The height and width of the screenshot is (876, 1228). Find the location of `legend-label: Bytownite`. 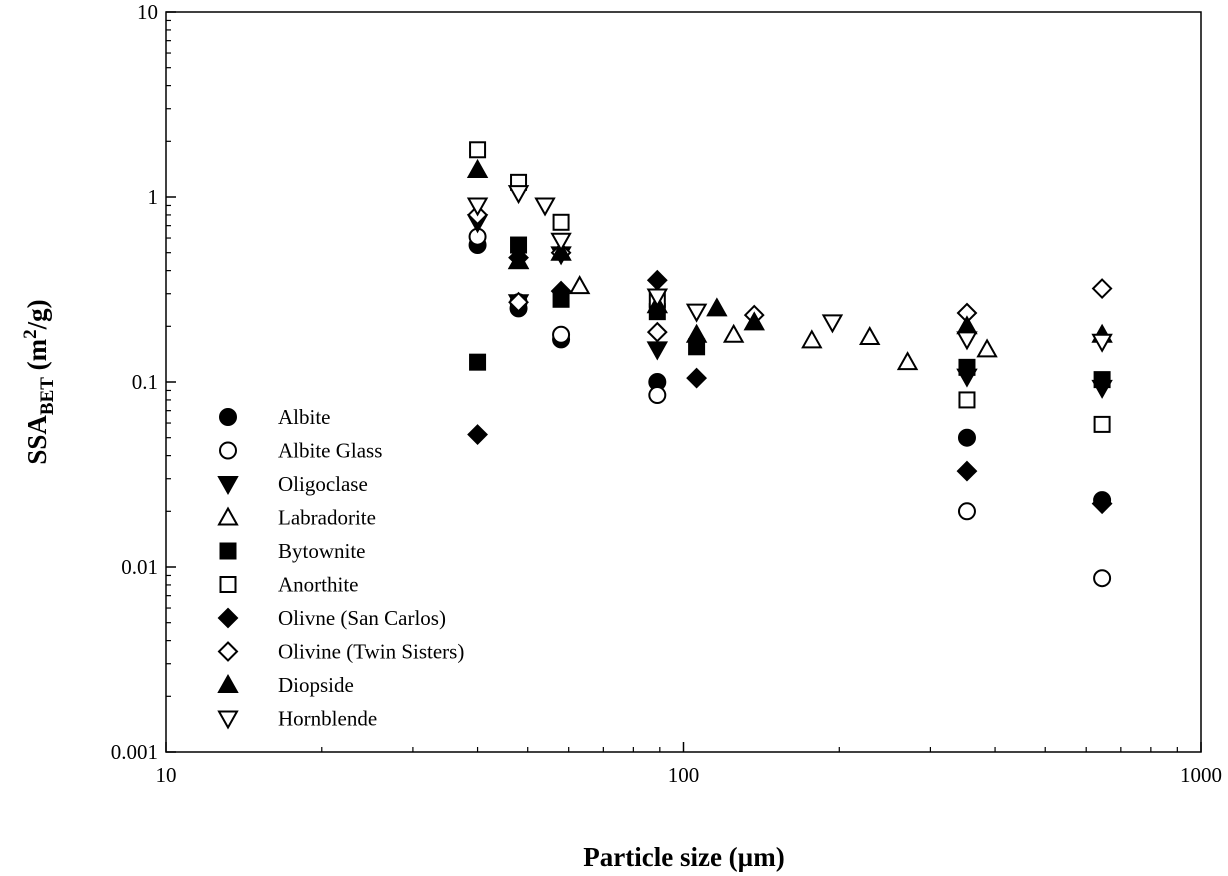

legend-label: Bytownite is located at coordinates (322, 551).